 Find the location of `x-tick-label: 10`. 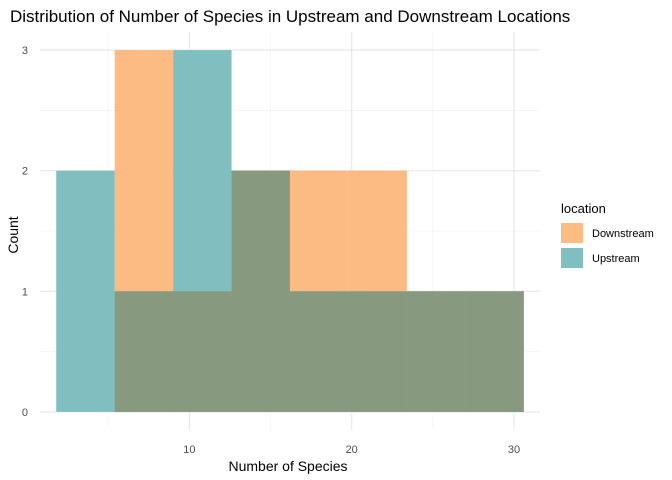

x-tick-label: 10 is located at coordinates (189, 450).